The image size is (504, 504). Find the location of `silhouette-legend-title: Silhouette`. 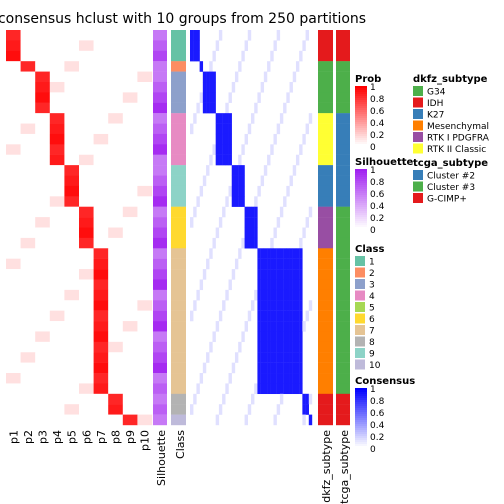

silhouette-legend-title: Silhouette is located at coordinates (384, 162).